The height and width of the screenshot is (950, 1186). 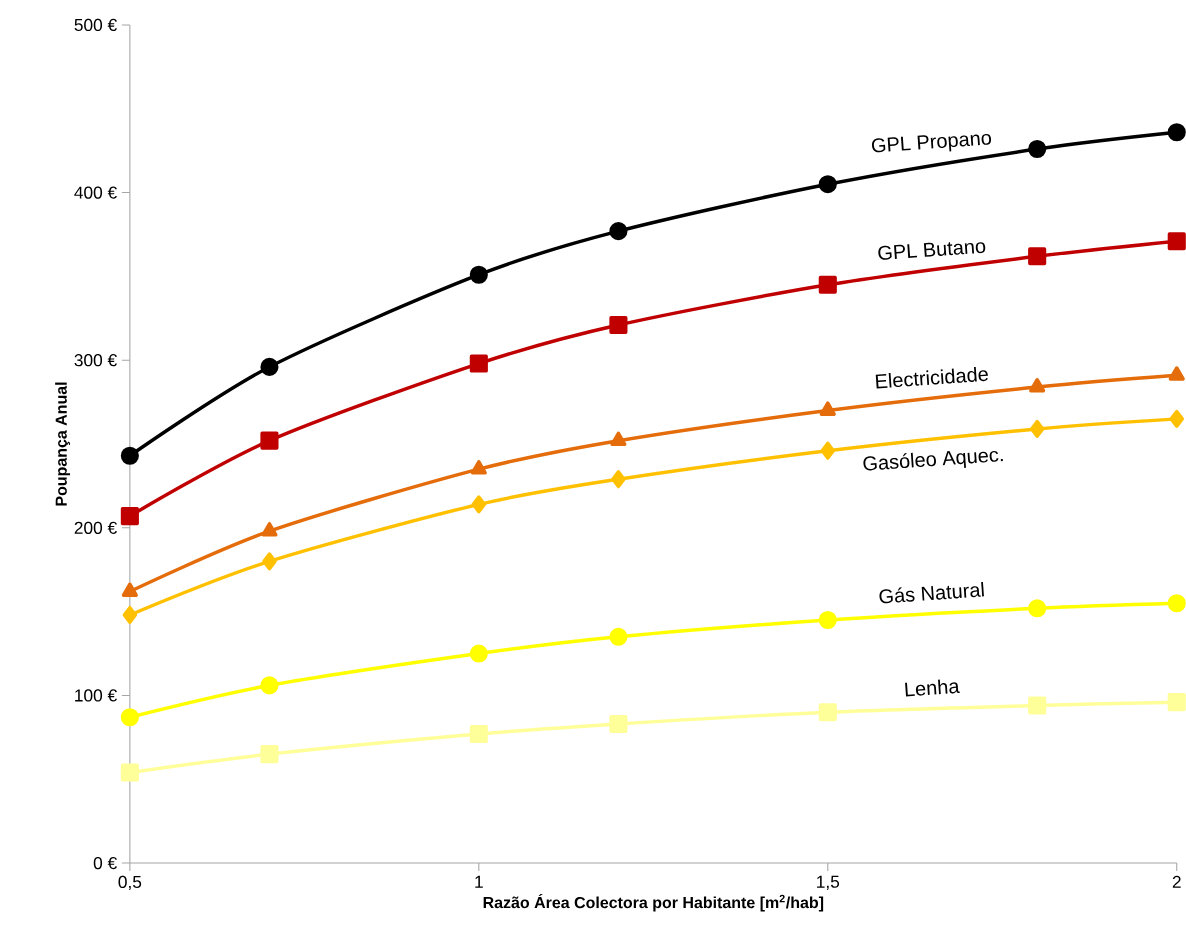 I want to click on y-tick-label: 300 €, so click(x=95, y=360).